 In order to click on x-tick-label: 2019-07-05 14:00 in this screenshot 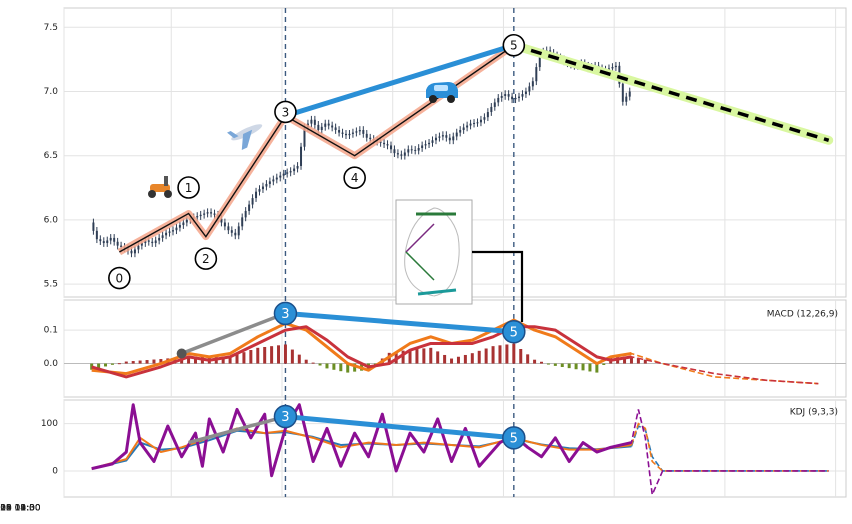, I will do `click(20, 509)`.